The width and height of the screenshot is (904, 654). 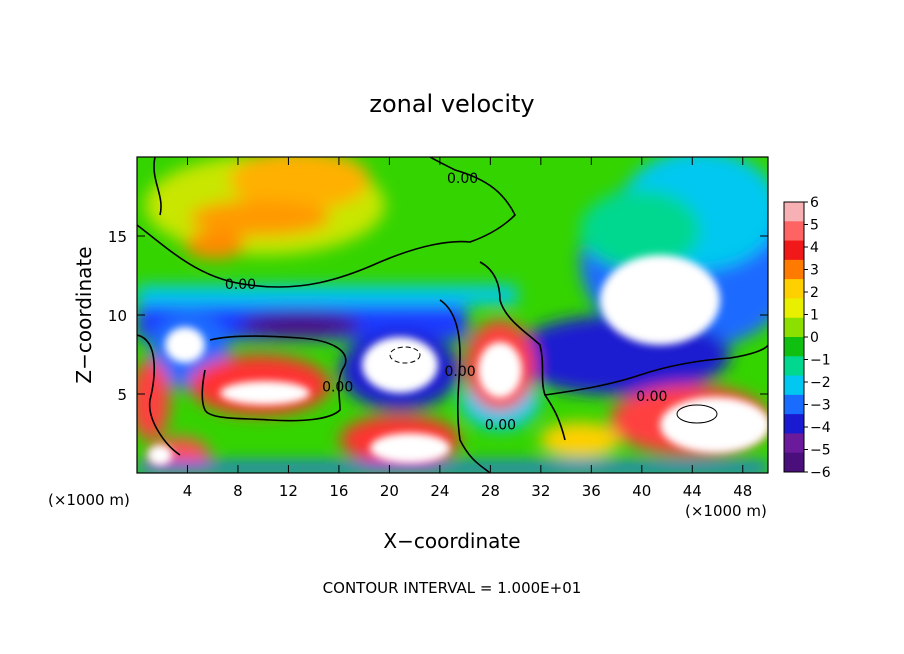 I want to click on x-tick-label: 8, so click(x=238, y=491).